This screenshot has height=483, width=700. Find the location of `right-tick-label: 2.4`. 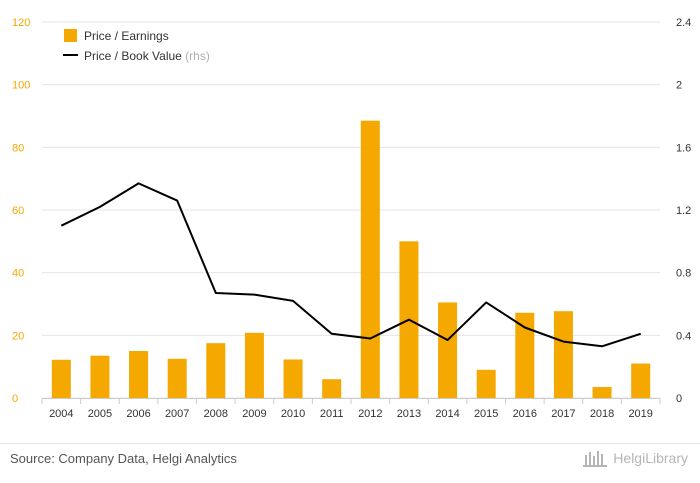

right-tick-label: 2.4 is located at coordinates (683, 23).